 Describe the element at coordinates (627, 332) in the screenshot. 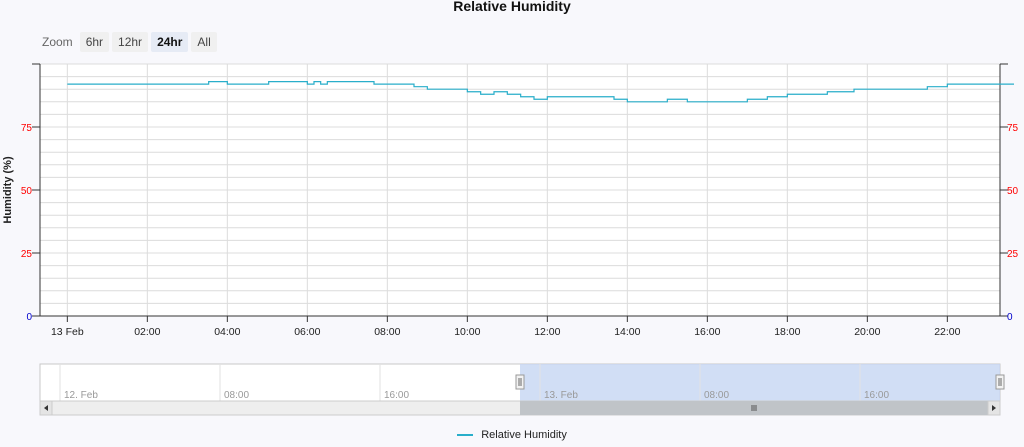

I see `x-tick-label: 14:00` at that location.